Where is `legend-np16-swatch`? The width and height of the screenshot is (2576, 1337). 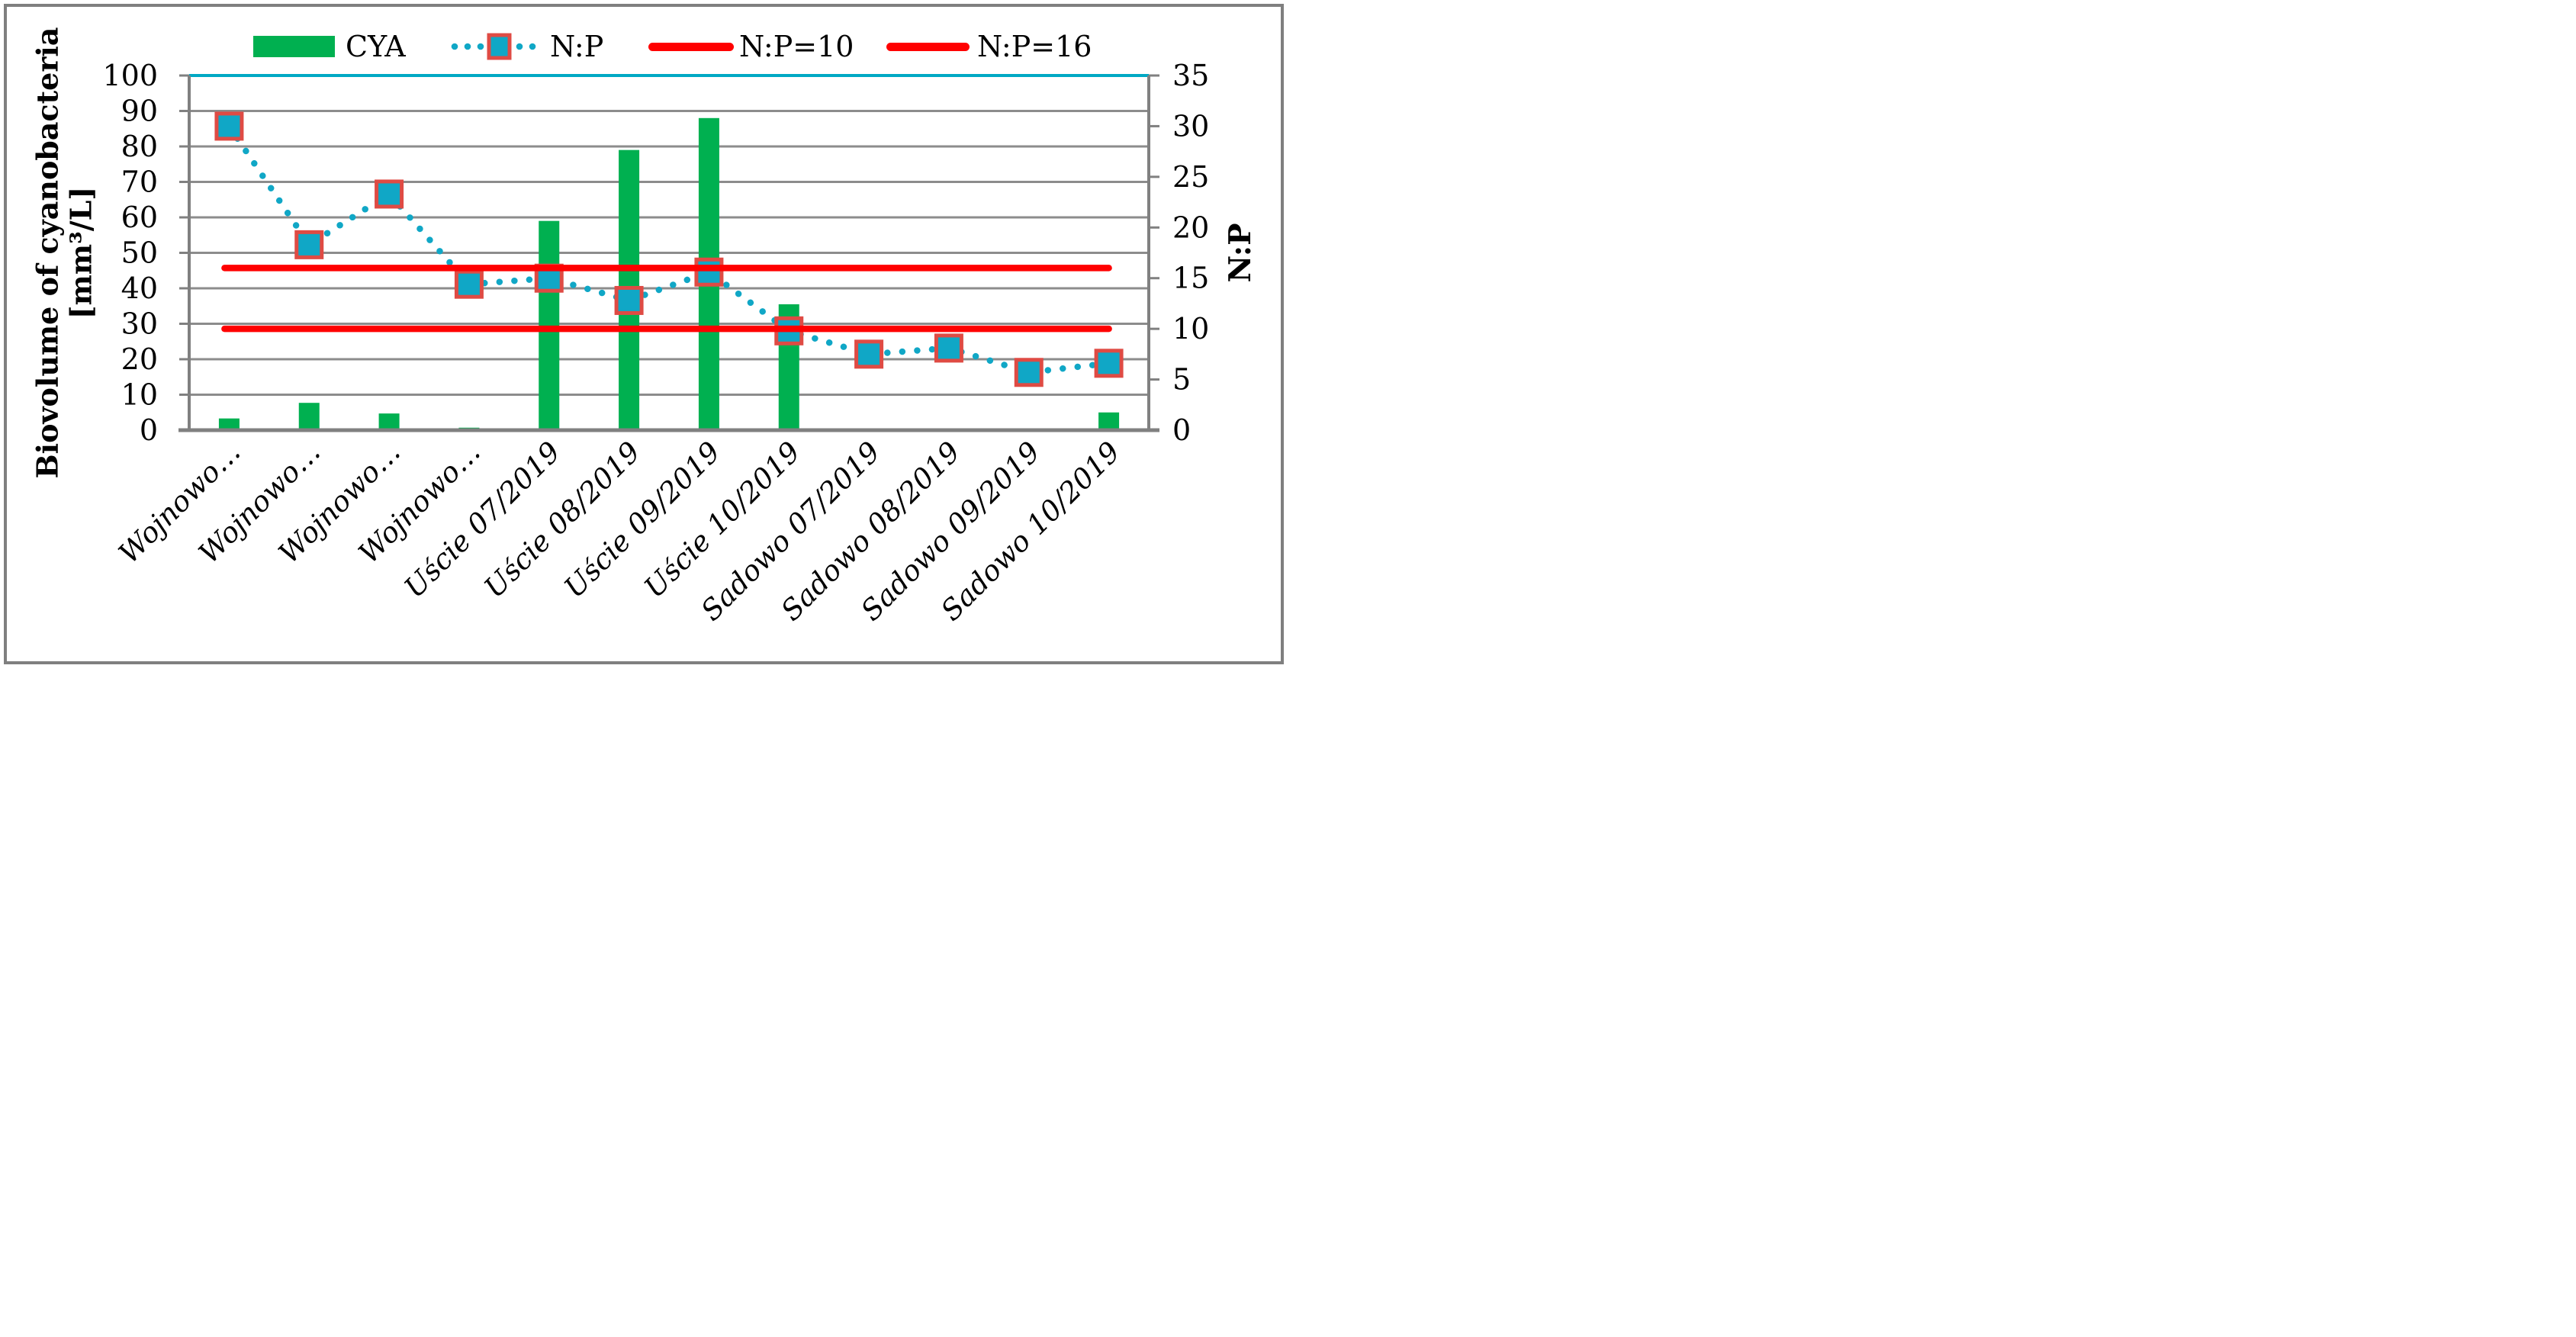
legend-np16-swatch is located at coordinates (928, 47).